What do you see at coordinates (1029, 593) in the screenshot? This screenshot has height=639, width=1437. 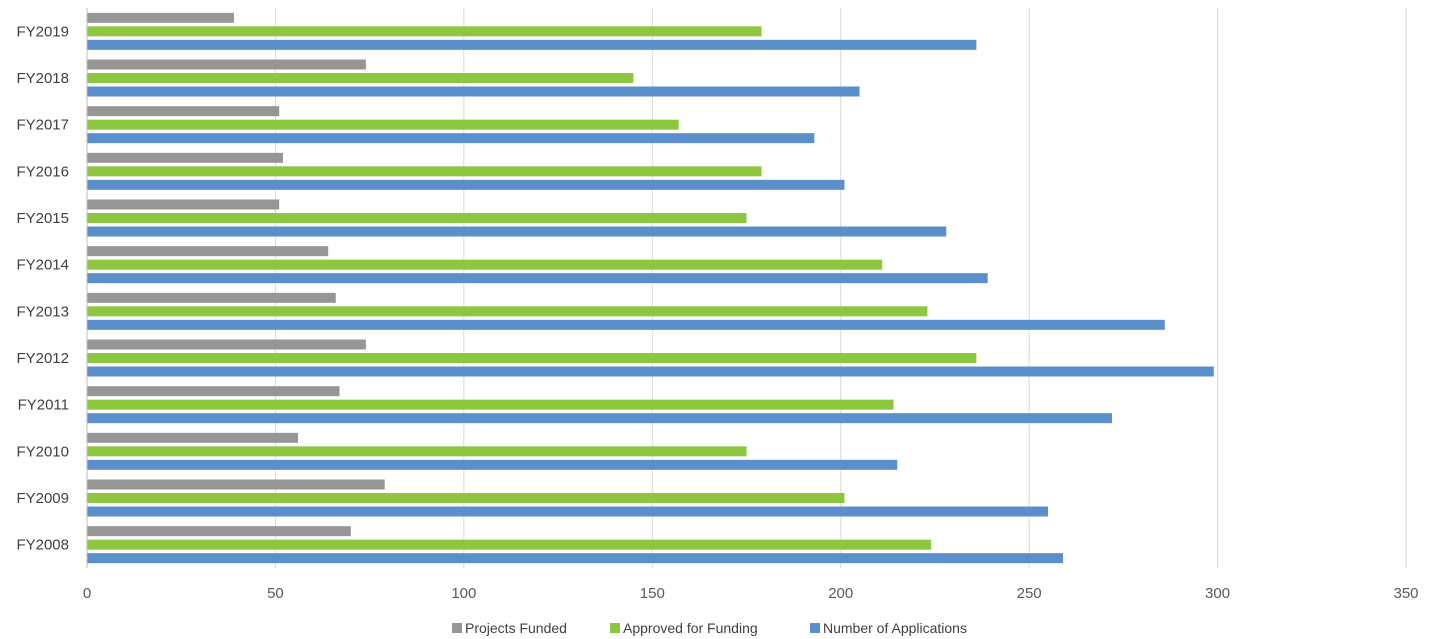 I see `x-tick-label: 250` at bounding box center [1029, 593].